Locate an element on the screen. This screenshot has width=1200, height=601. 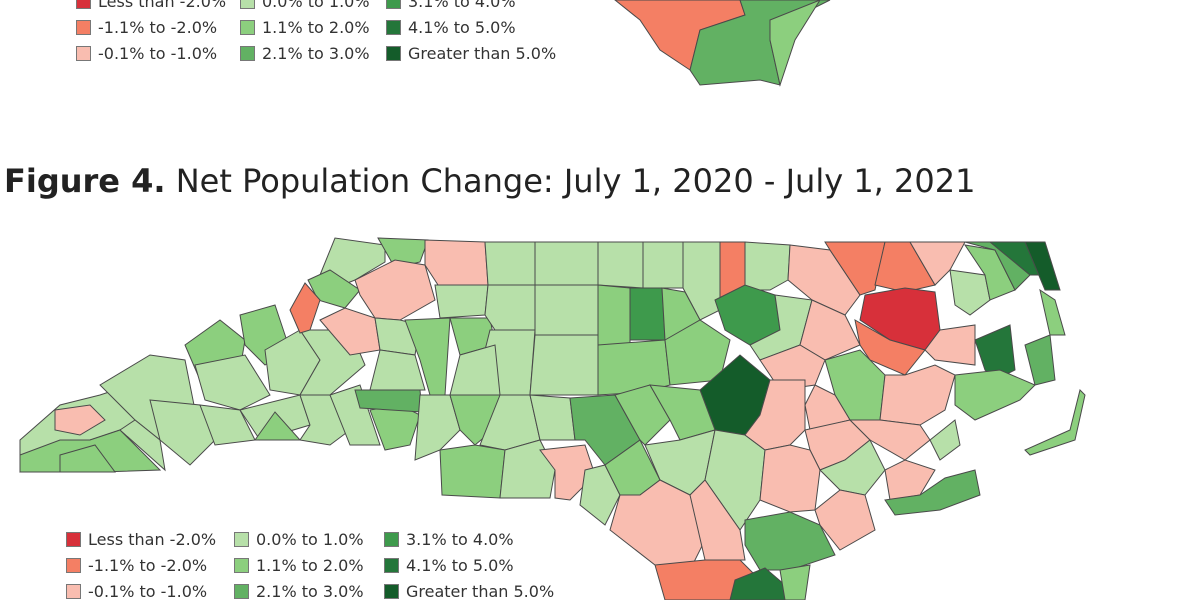
legend-label: 3.1% to 4.0% is located at coordinates (460, 539).